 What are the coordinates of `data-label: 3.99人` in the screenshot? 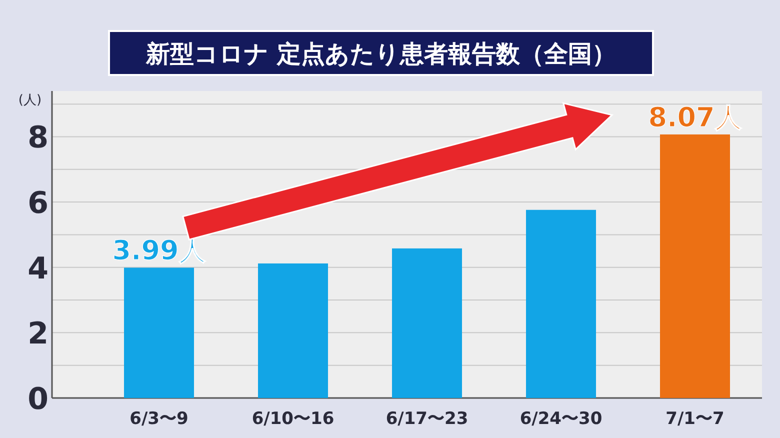 It's located at (159, 251).